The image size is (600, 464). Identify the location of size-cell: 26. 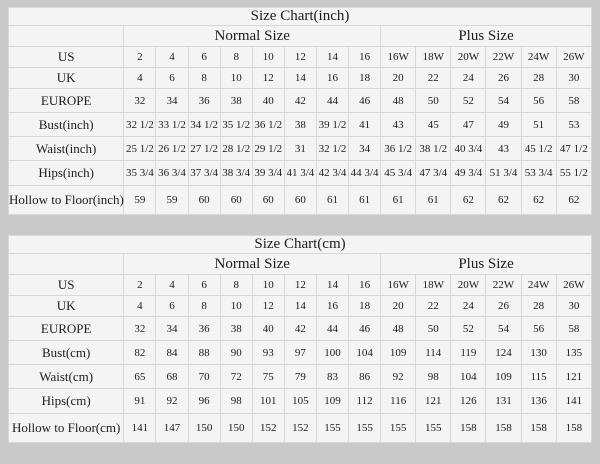
(503, 78).